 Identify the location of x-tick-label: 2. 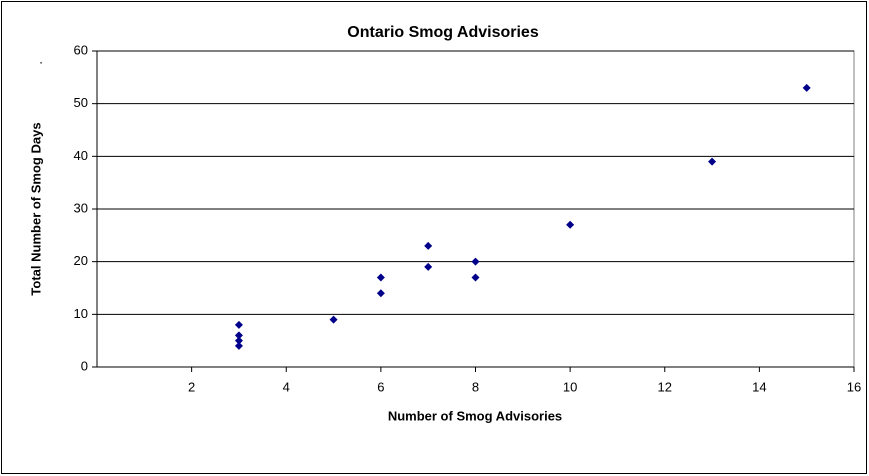
(191, 386).